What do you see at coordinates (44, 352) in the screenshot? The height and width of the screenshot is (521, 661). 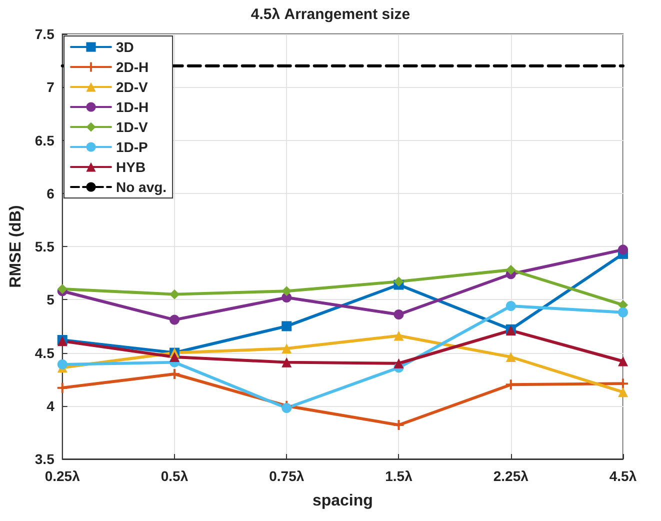 I see `y-tick-label: 4.5` at bounding box center [44, 352].